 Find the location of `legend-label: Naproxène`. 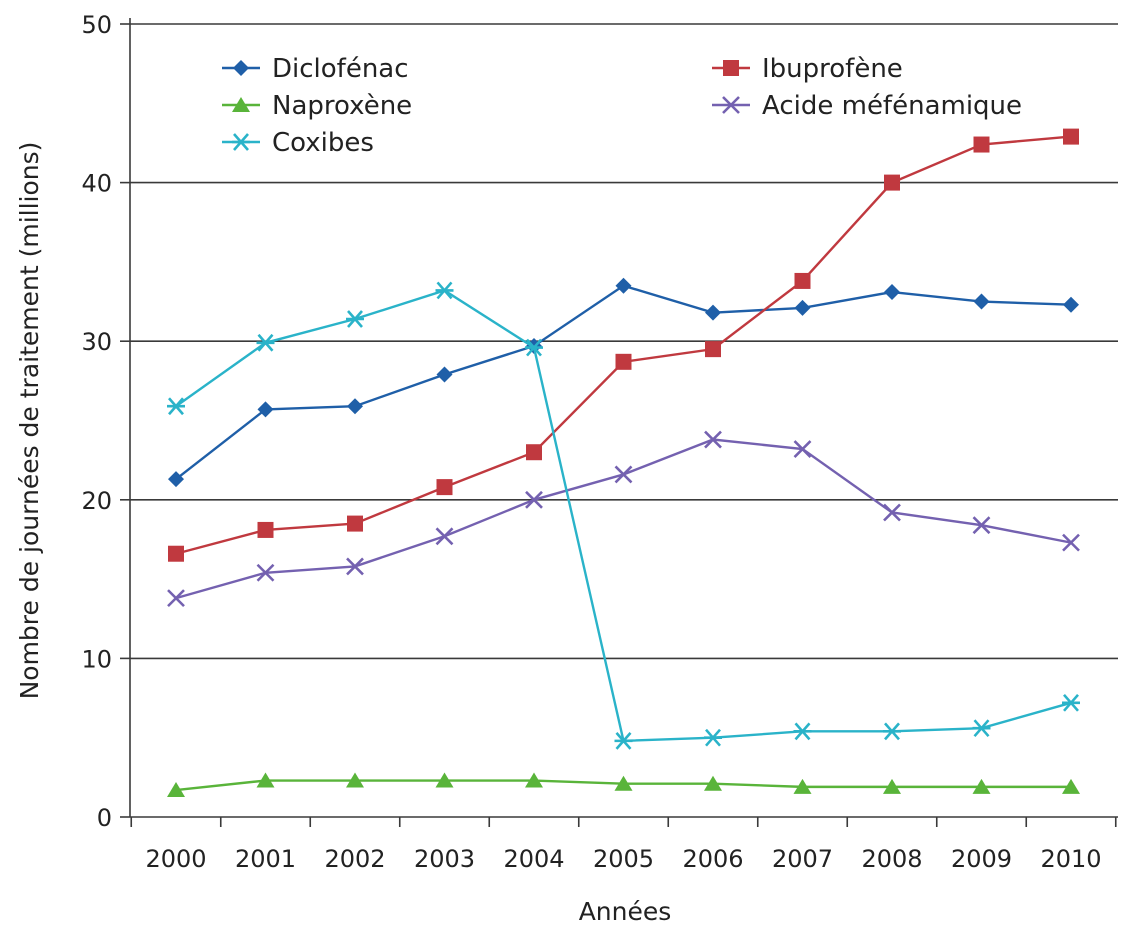

legend-label: Naproxène is located at coordinates (342, 106).